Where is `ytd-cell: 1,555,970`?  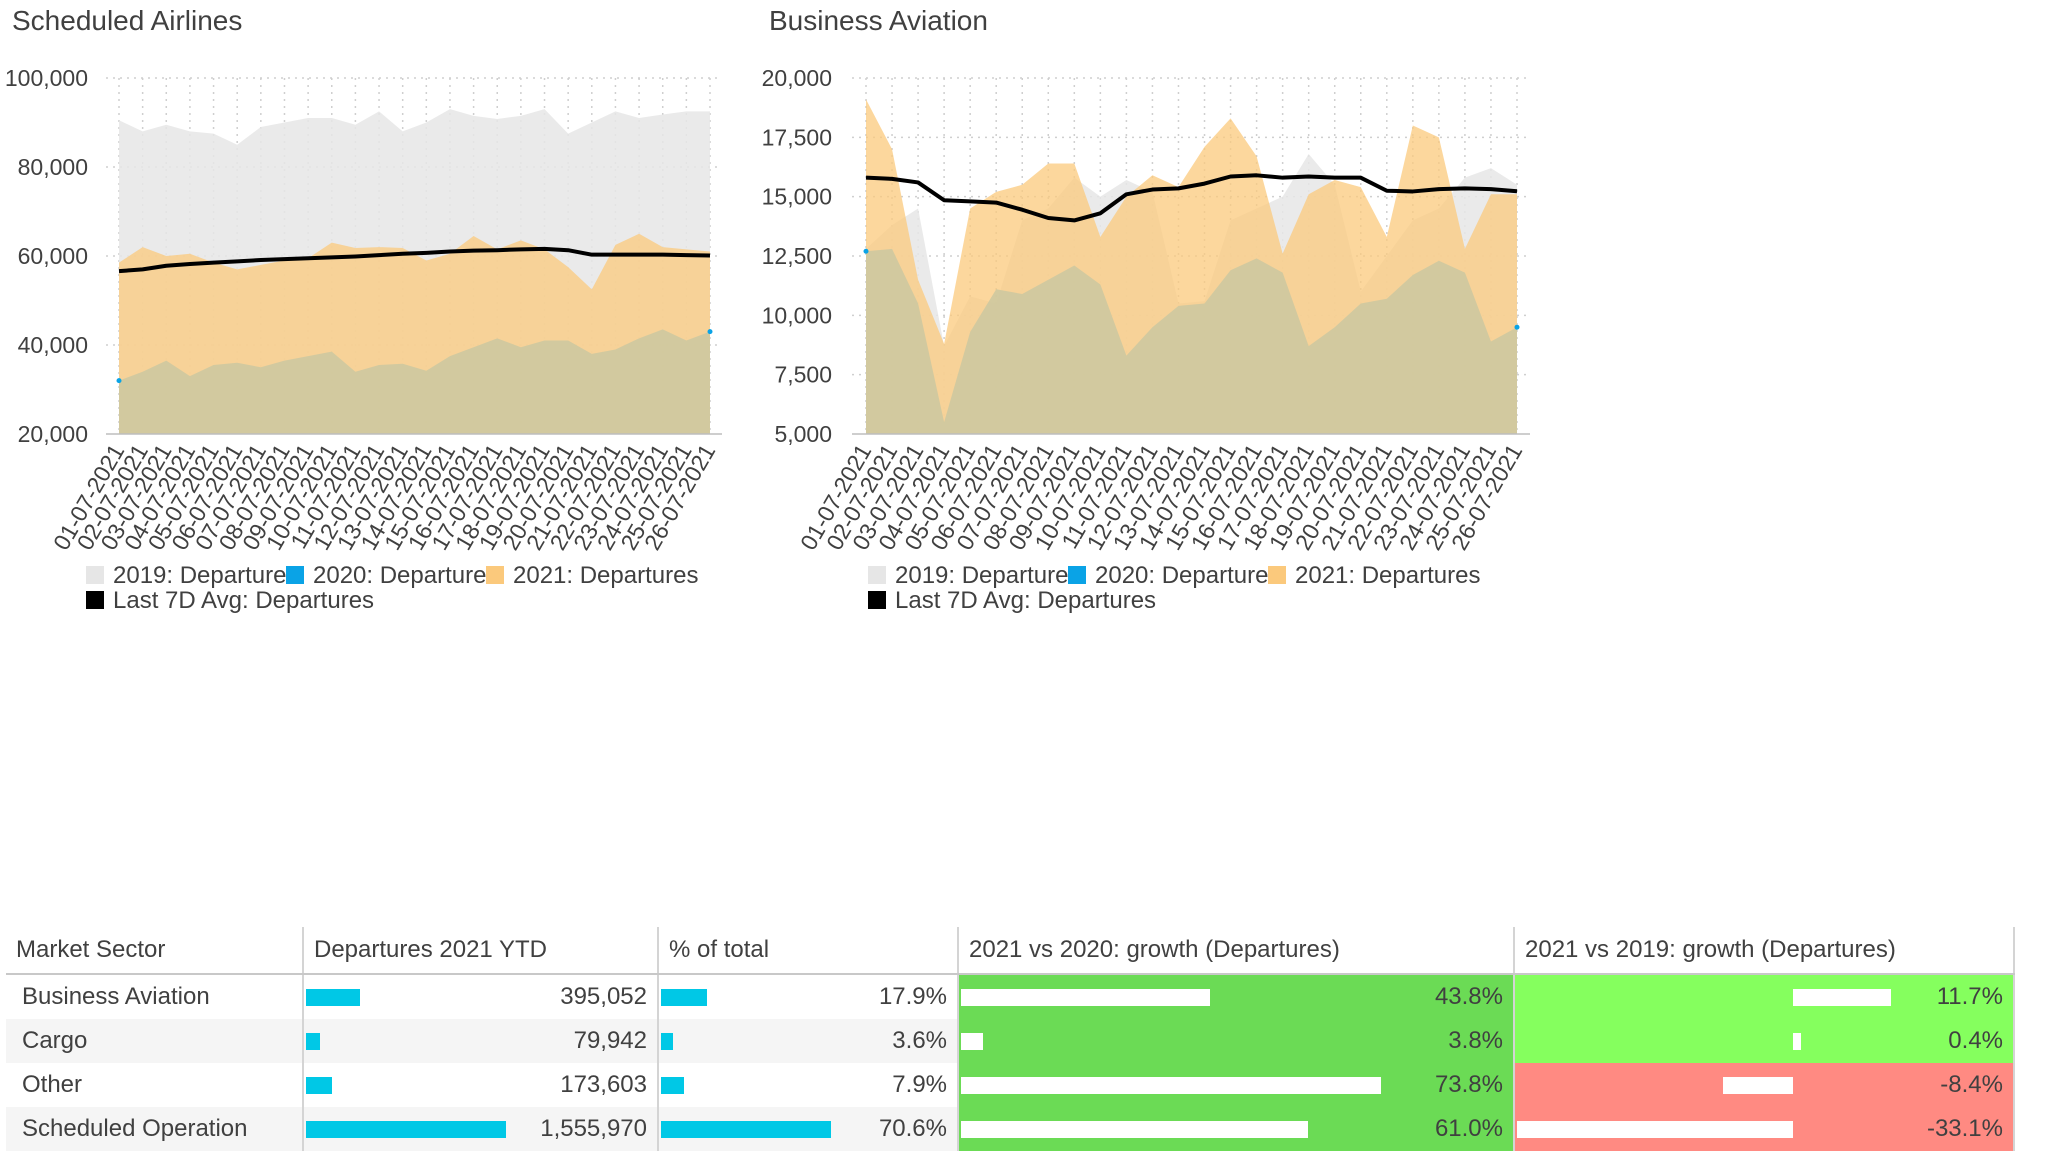 ytd-cell: 1,555,970 is located at coordinates (481, 1129).